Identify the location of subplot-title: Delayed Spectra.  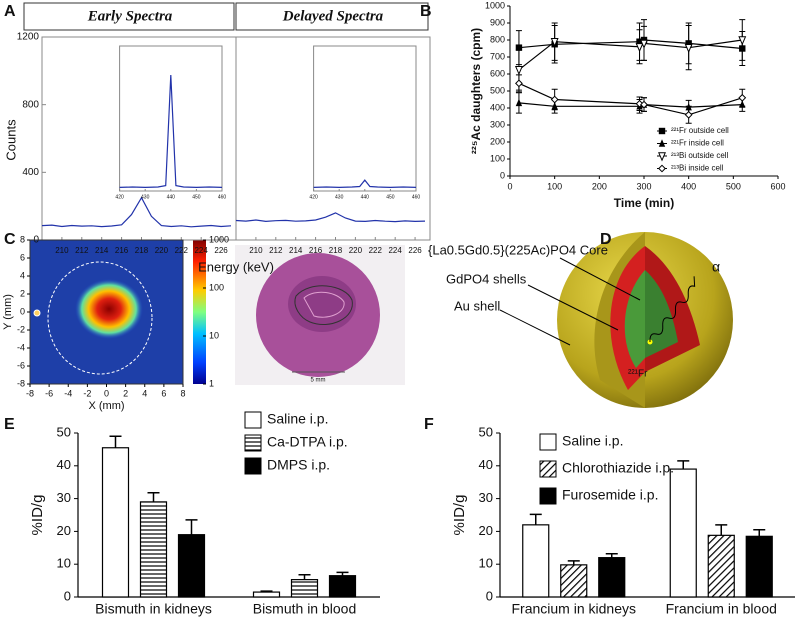
(333, 16).